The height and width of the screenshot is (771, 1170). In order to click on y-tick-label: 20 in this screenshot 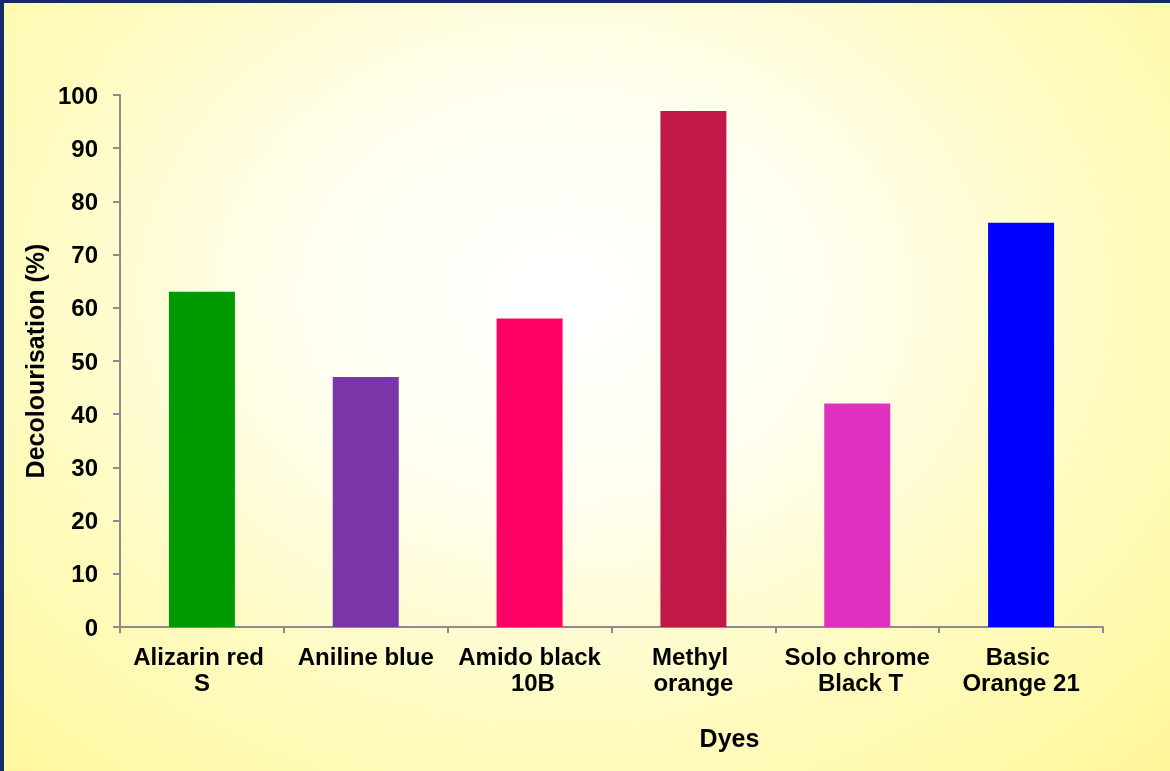, I will do `click(84, 521)`.